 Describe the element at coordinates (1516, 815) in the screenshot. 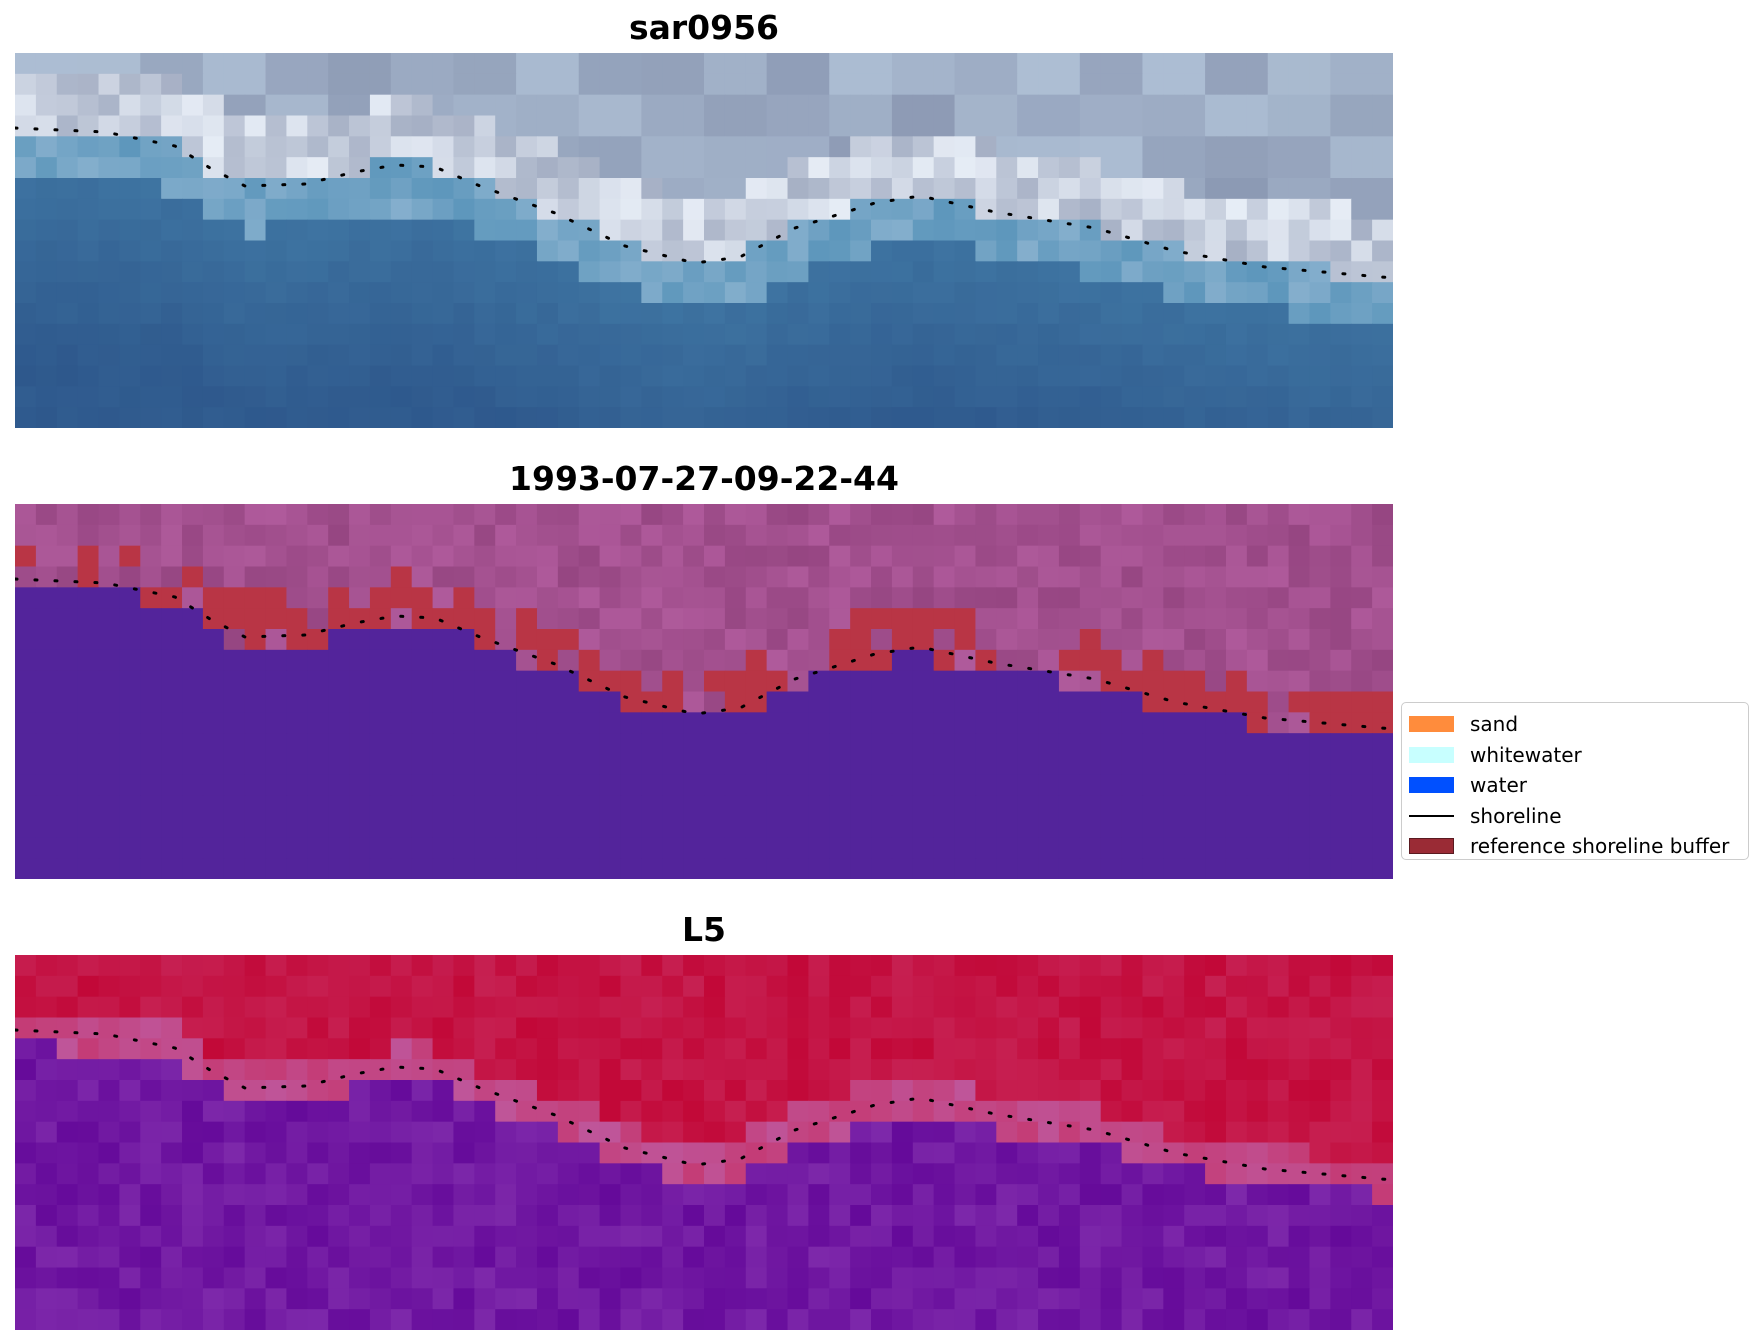

I see `legend-label-shoreline: shoreline` at that location.